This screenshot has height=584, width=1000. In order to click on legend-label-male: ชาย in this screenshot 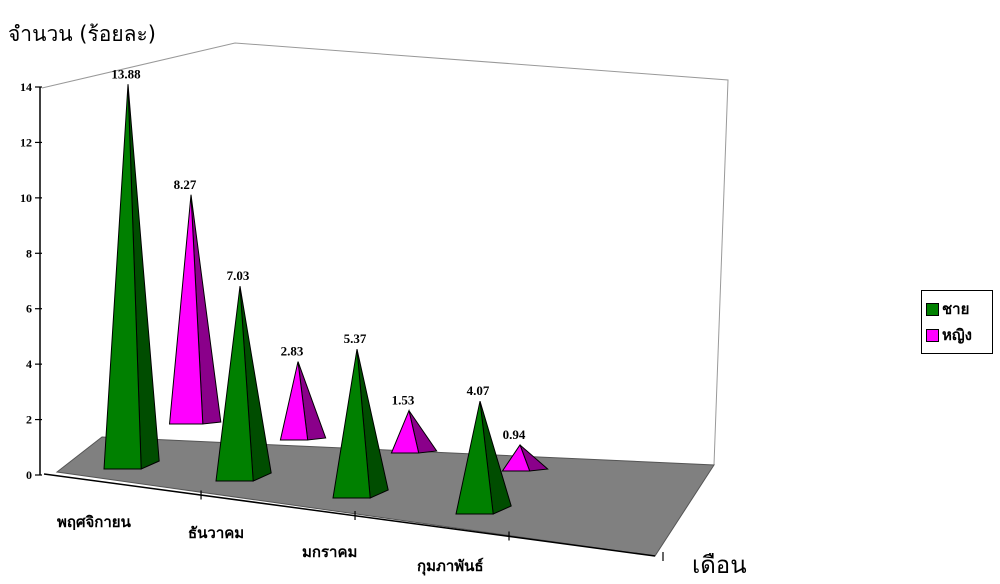, I will do `click(956, 309)`.